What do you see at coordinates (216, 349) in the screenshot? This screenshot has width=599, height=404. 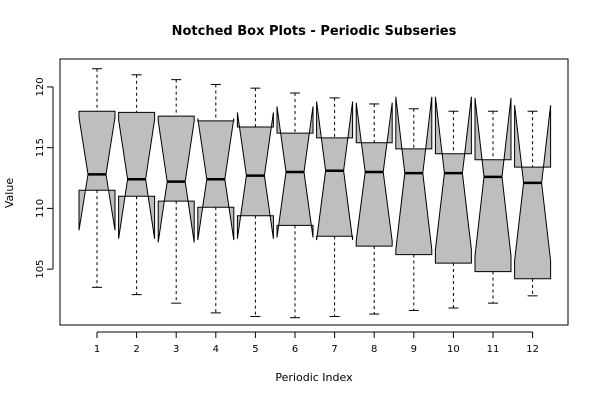 I see `x-tick-label: 4` at bounding box center [216, 349].